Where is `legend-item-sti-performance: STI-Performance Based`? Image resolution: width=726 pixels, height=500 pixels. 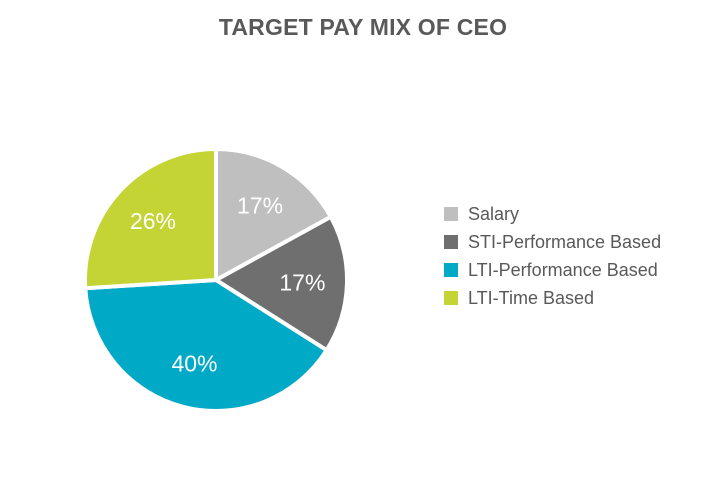 legend-item-sti-performance: STI-Performance Based is located at coordinates (552, 242).